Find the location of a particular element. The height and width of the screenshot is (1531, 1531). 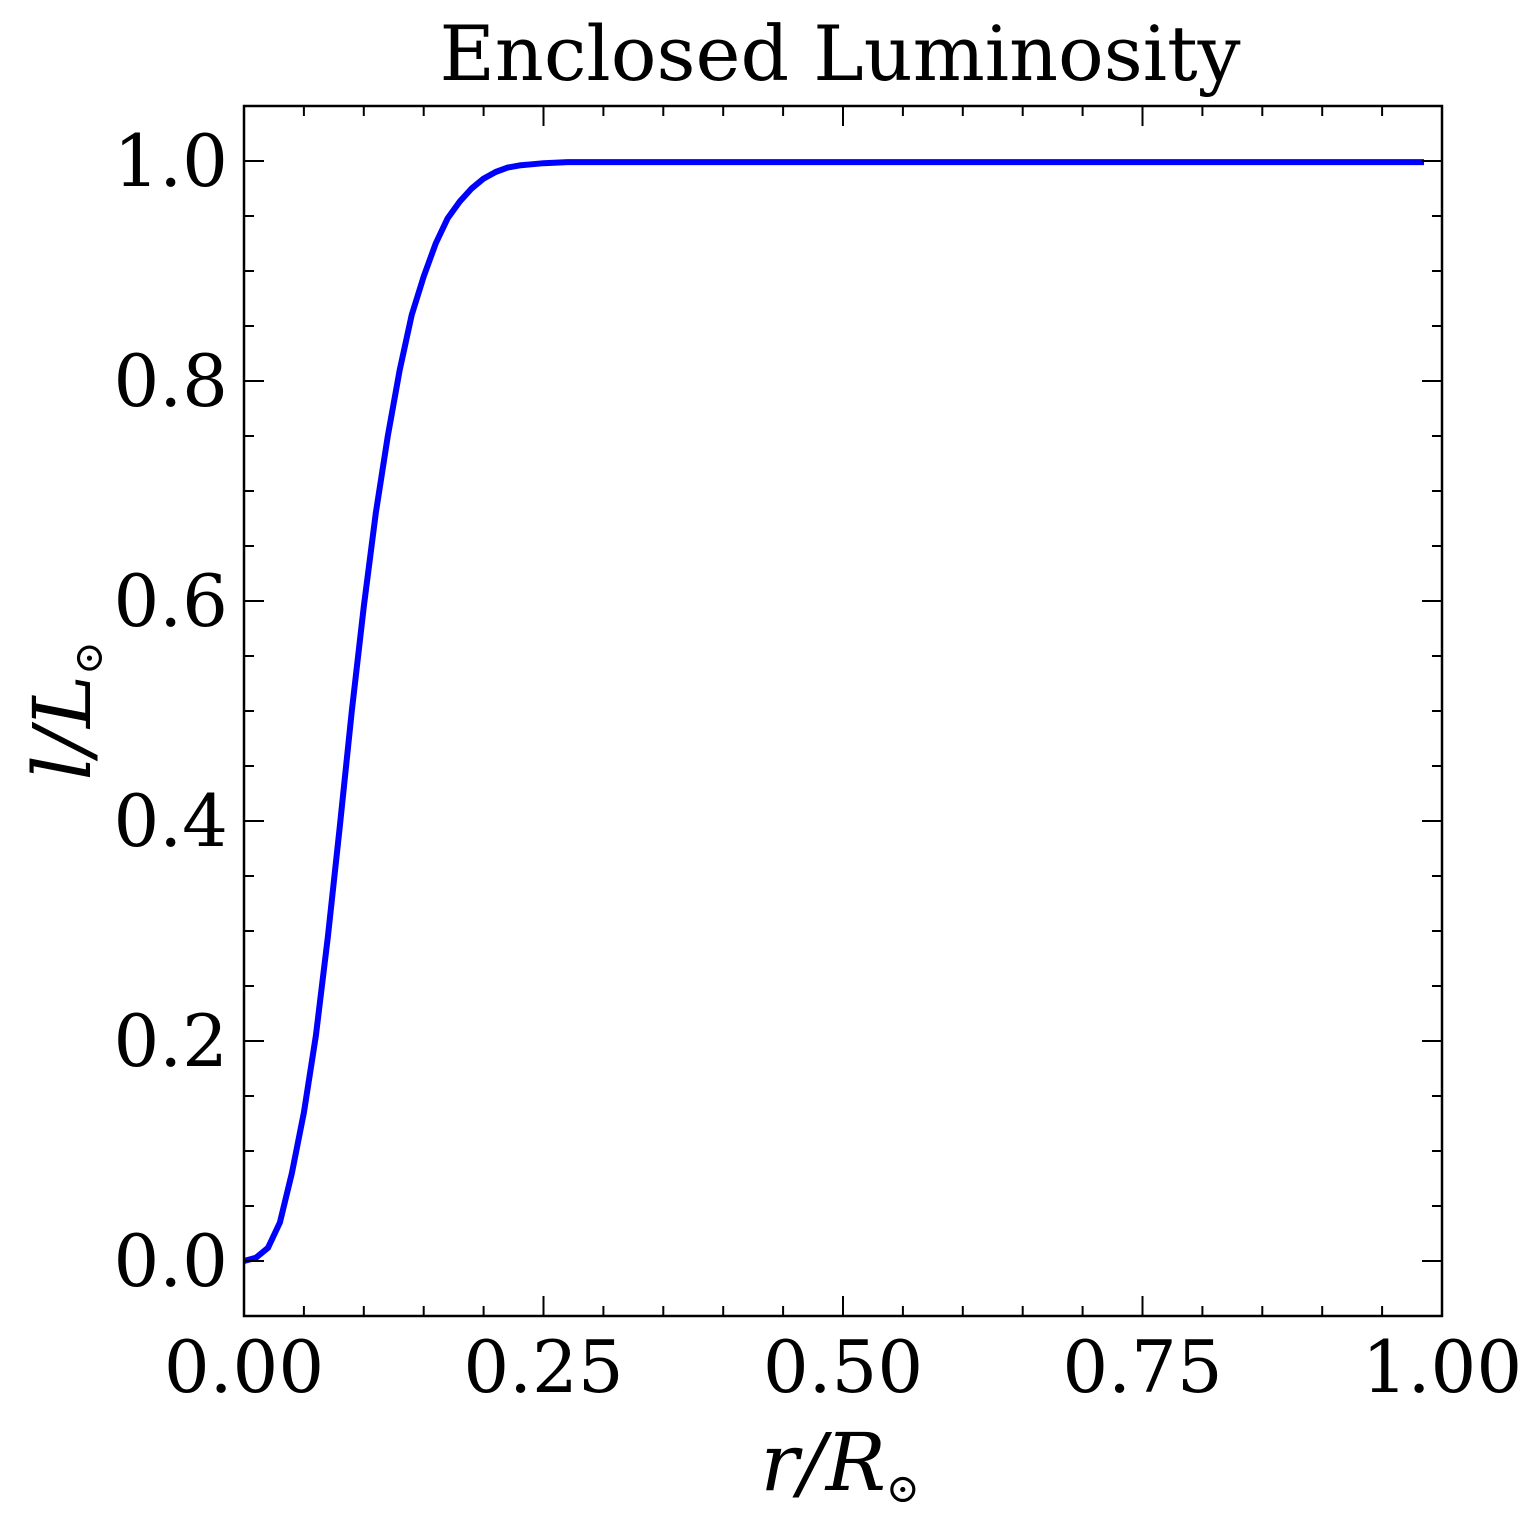

y-axis-label-subscript: ⊙ is located at coordinates (89, 658).